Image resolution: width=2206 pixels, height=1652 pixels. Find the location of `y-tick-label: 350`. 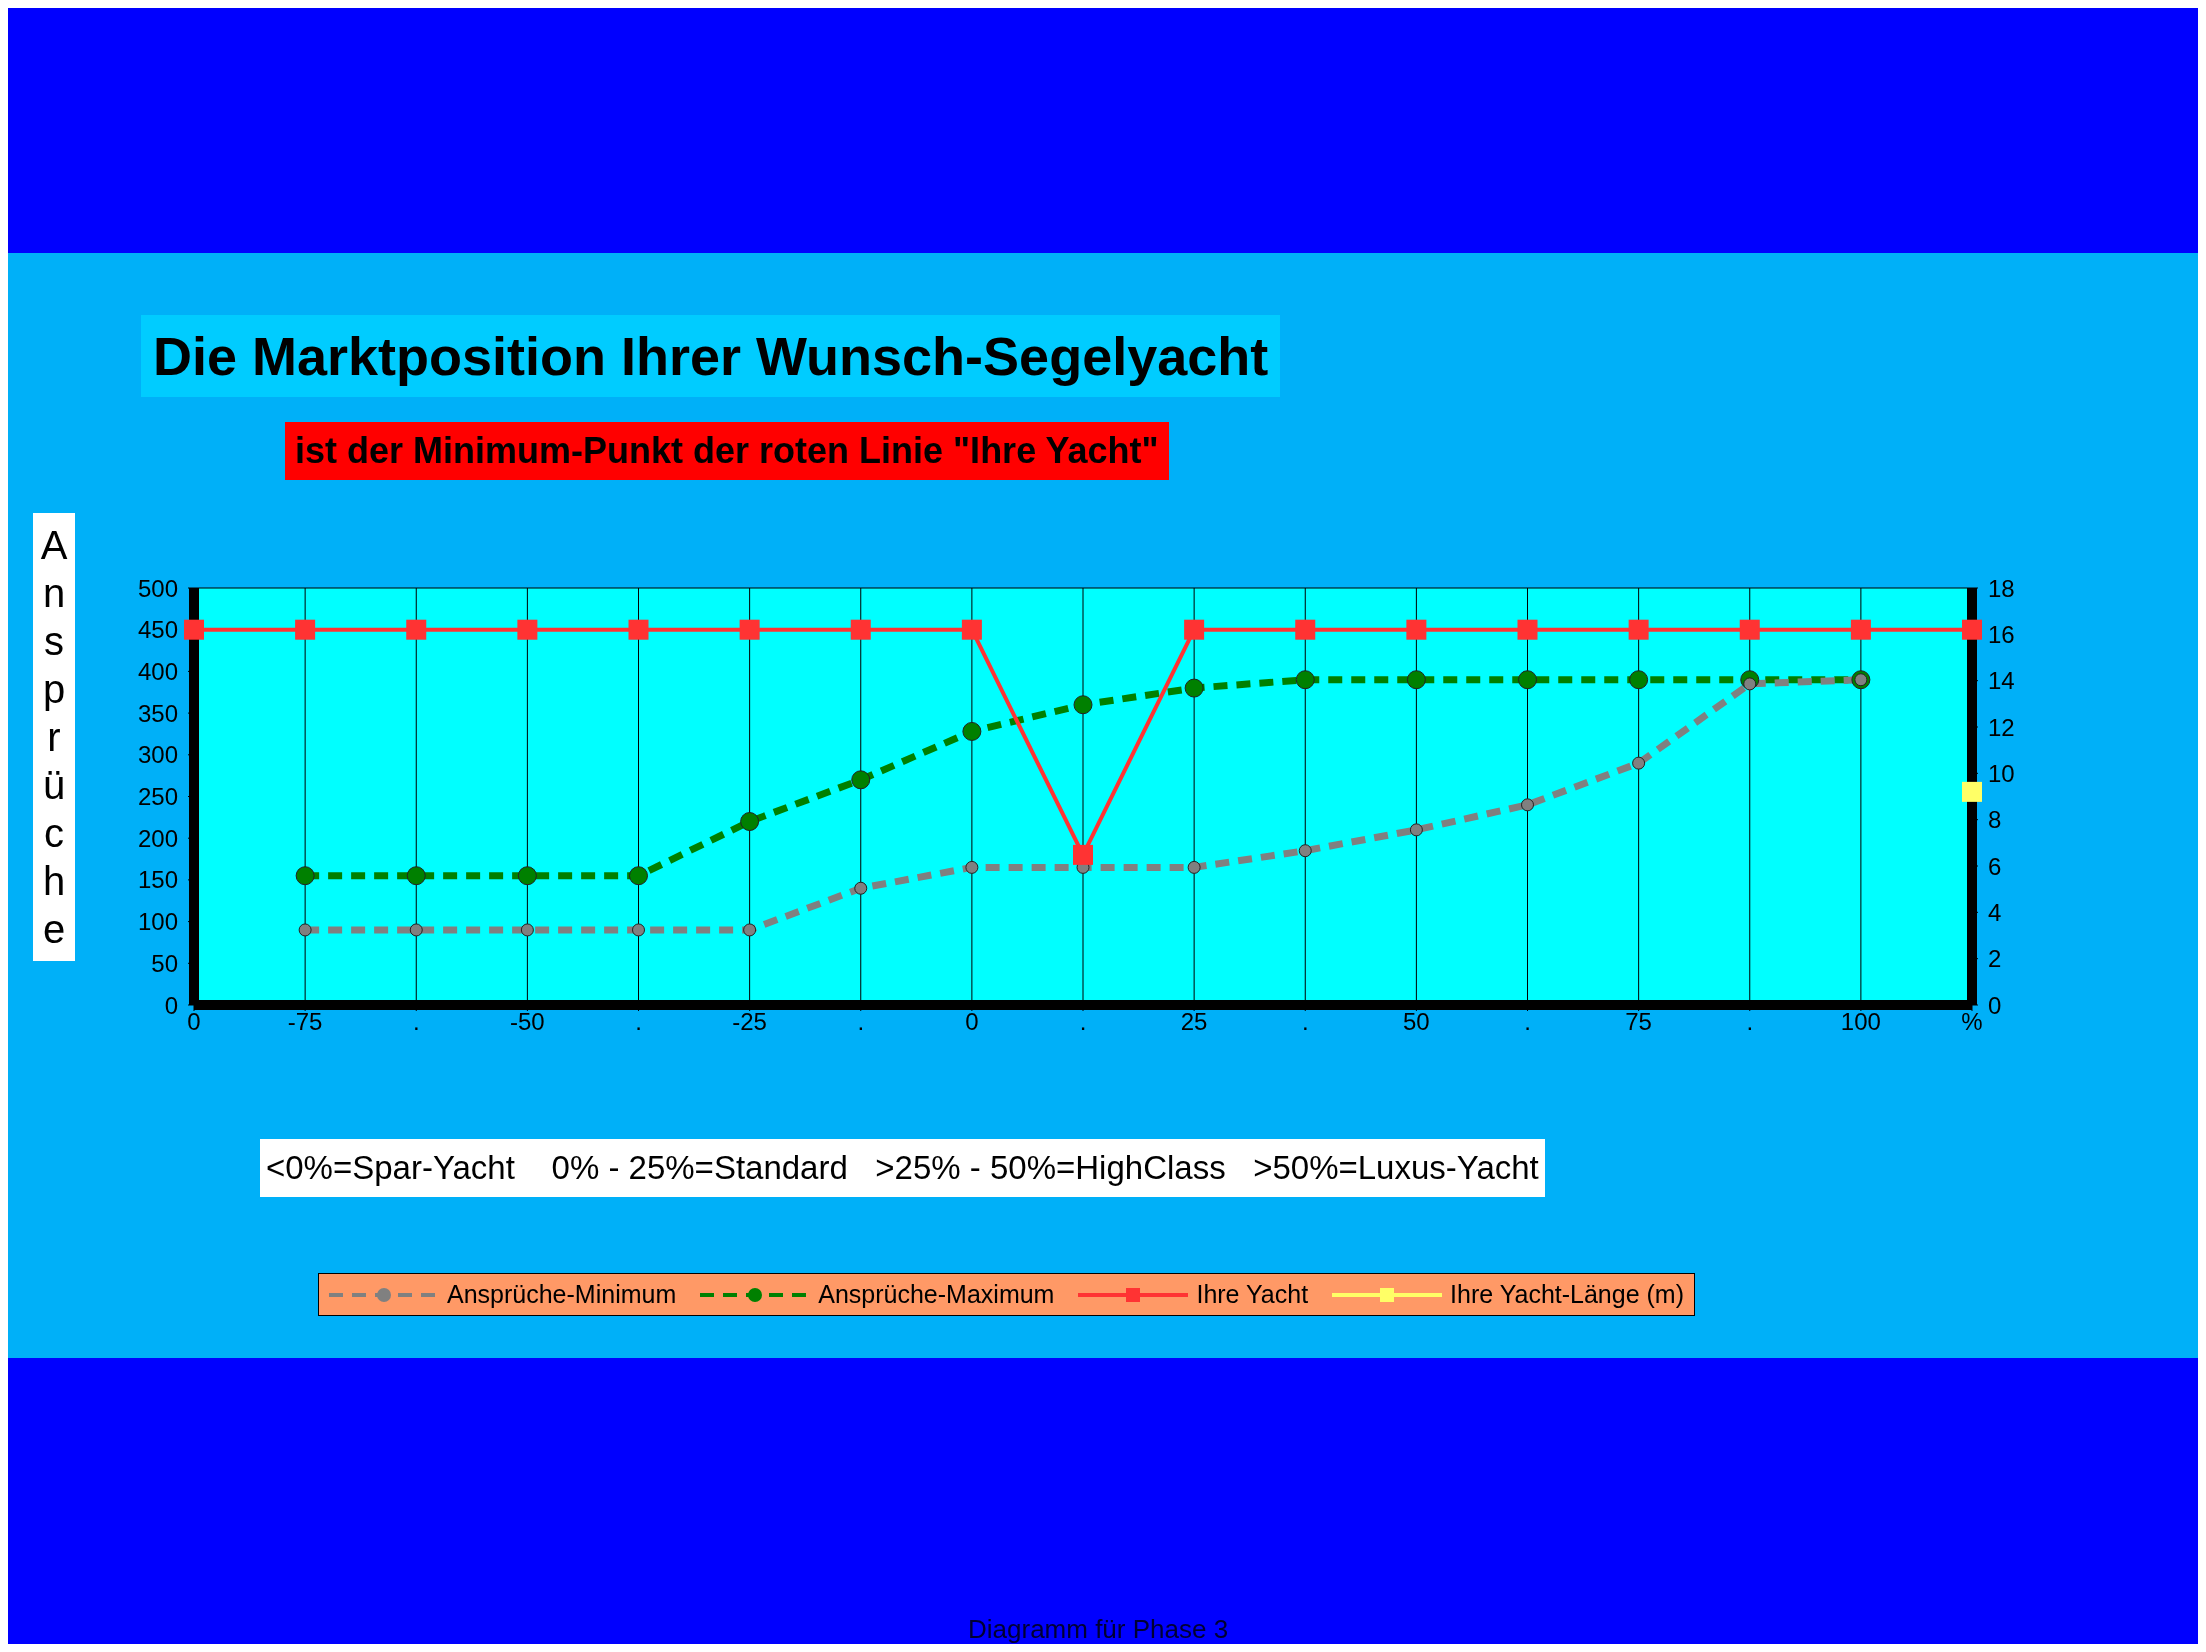

y-tick-label: 350 is located at coordinates (157, 713).